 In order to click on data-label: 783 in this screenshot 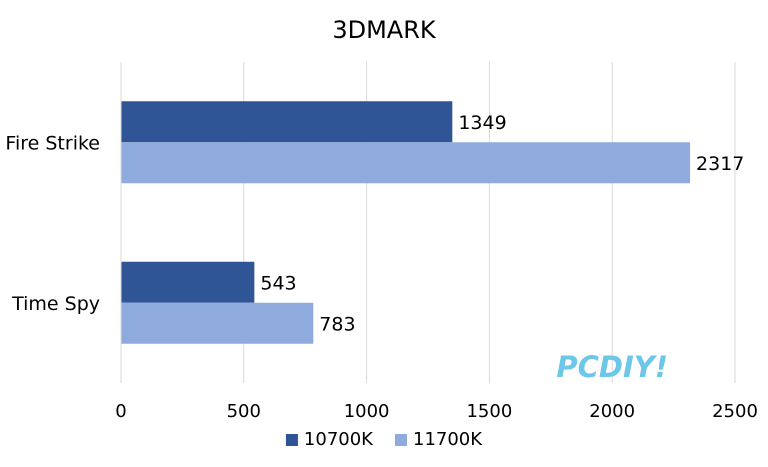, I will do `click(337, 324)`.